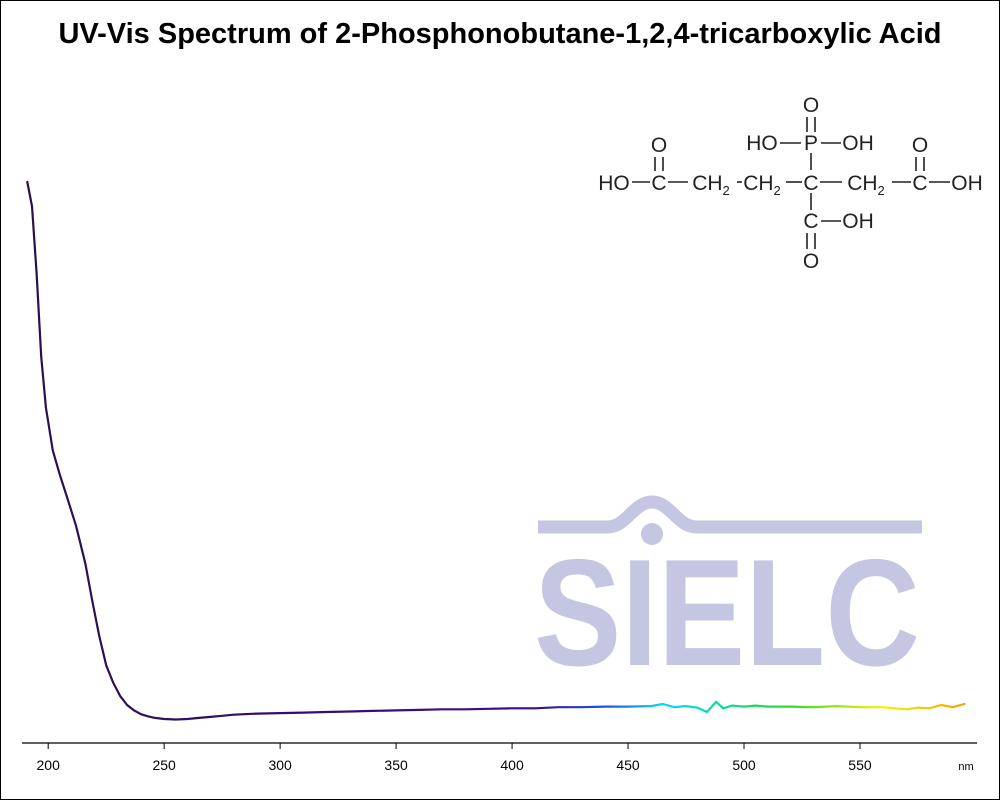 This screenshot has width=1000, height=800. I want to click on atom-oh-phosphonic: OH, so click(858, 143).